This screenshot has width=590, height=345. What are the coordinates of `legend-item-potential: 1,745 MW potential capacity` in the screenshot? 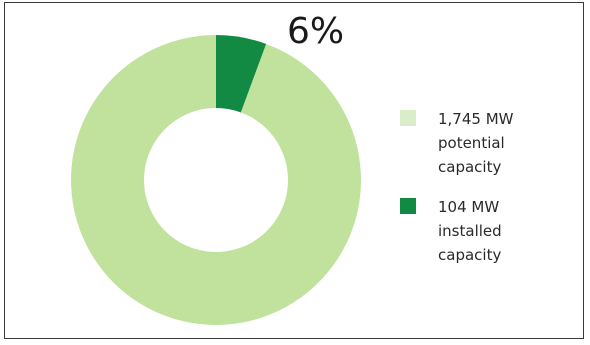 It's located at (485, 143).